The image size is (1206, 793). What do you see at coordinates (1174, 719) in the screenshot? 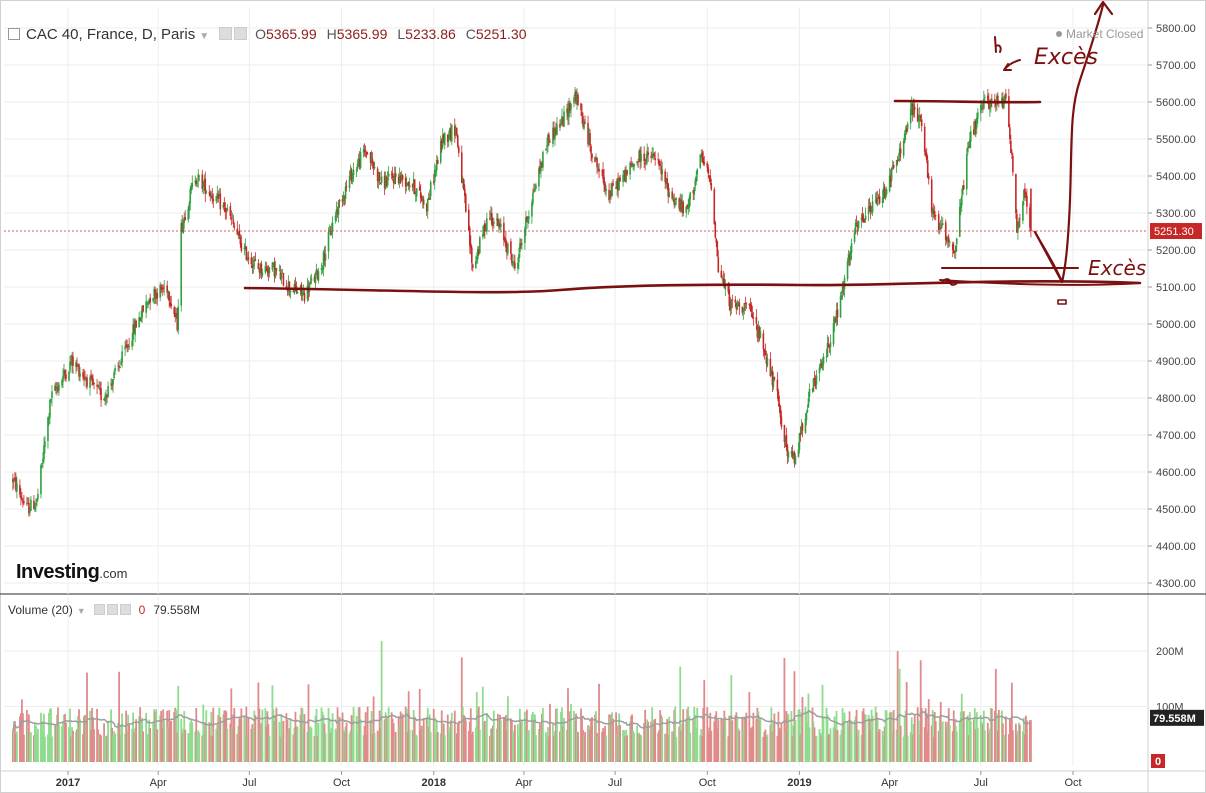
I see `volume-last-label: 79.558M` at bounding box center [1174, 719].